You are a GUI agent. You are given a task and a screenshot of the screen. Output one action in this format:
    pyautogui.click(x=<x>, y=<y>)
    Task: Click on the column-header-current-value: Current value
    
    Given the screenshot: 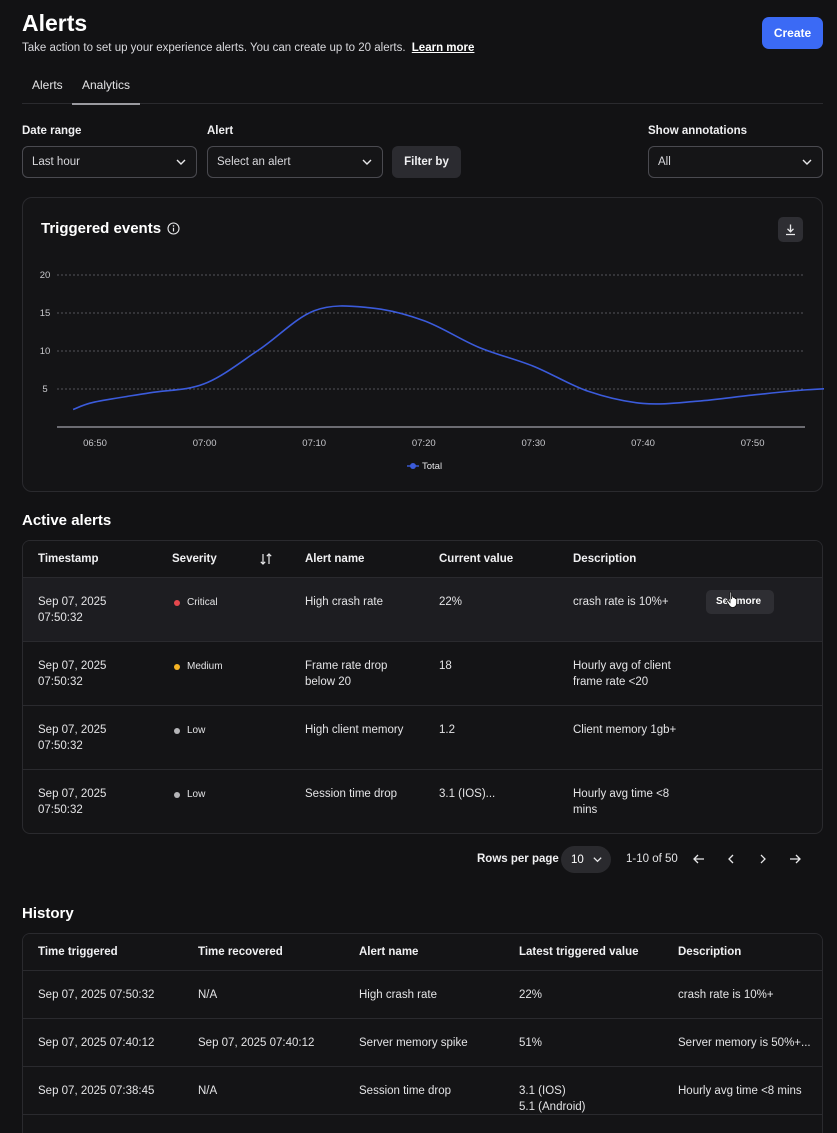 What is the action you would take?
    pyautogui.click(x=476, y=559)
    